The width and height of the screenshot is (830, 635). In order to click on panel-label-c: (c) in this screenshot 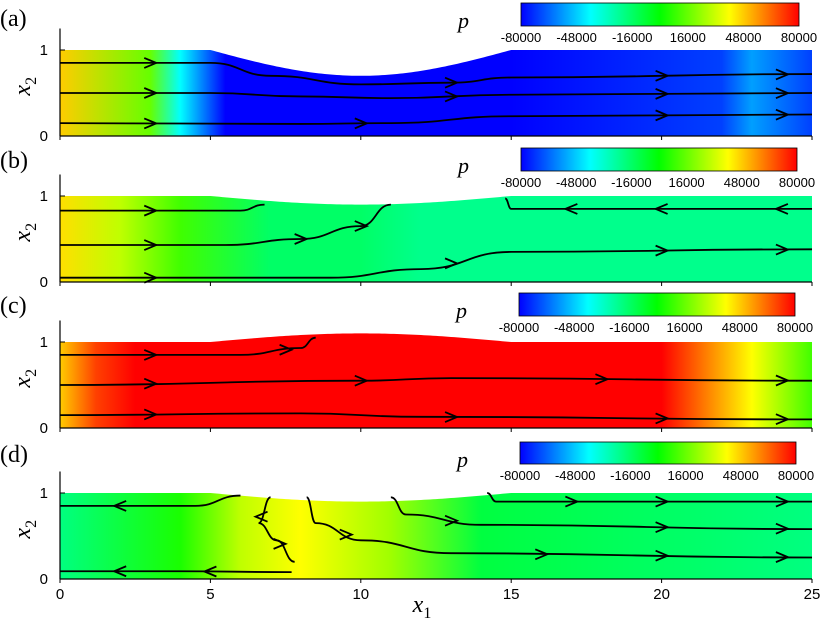, I will do `click(13, 306)`.